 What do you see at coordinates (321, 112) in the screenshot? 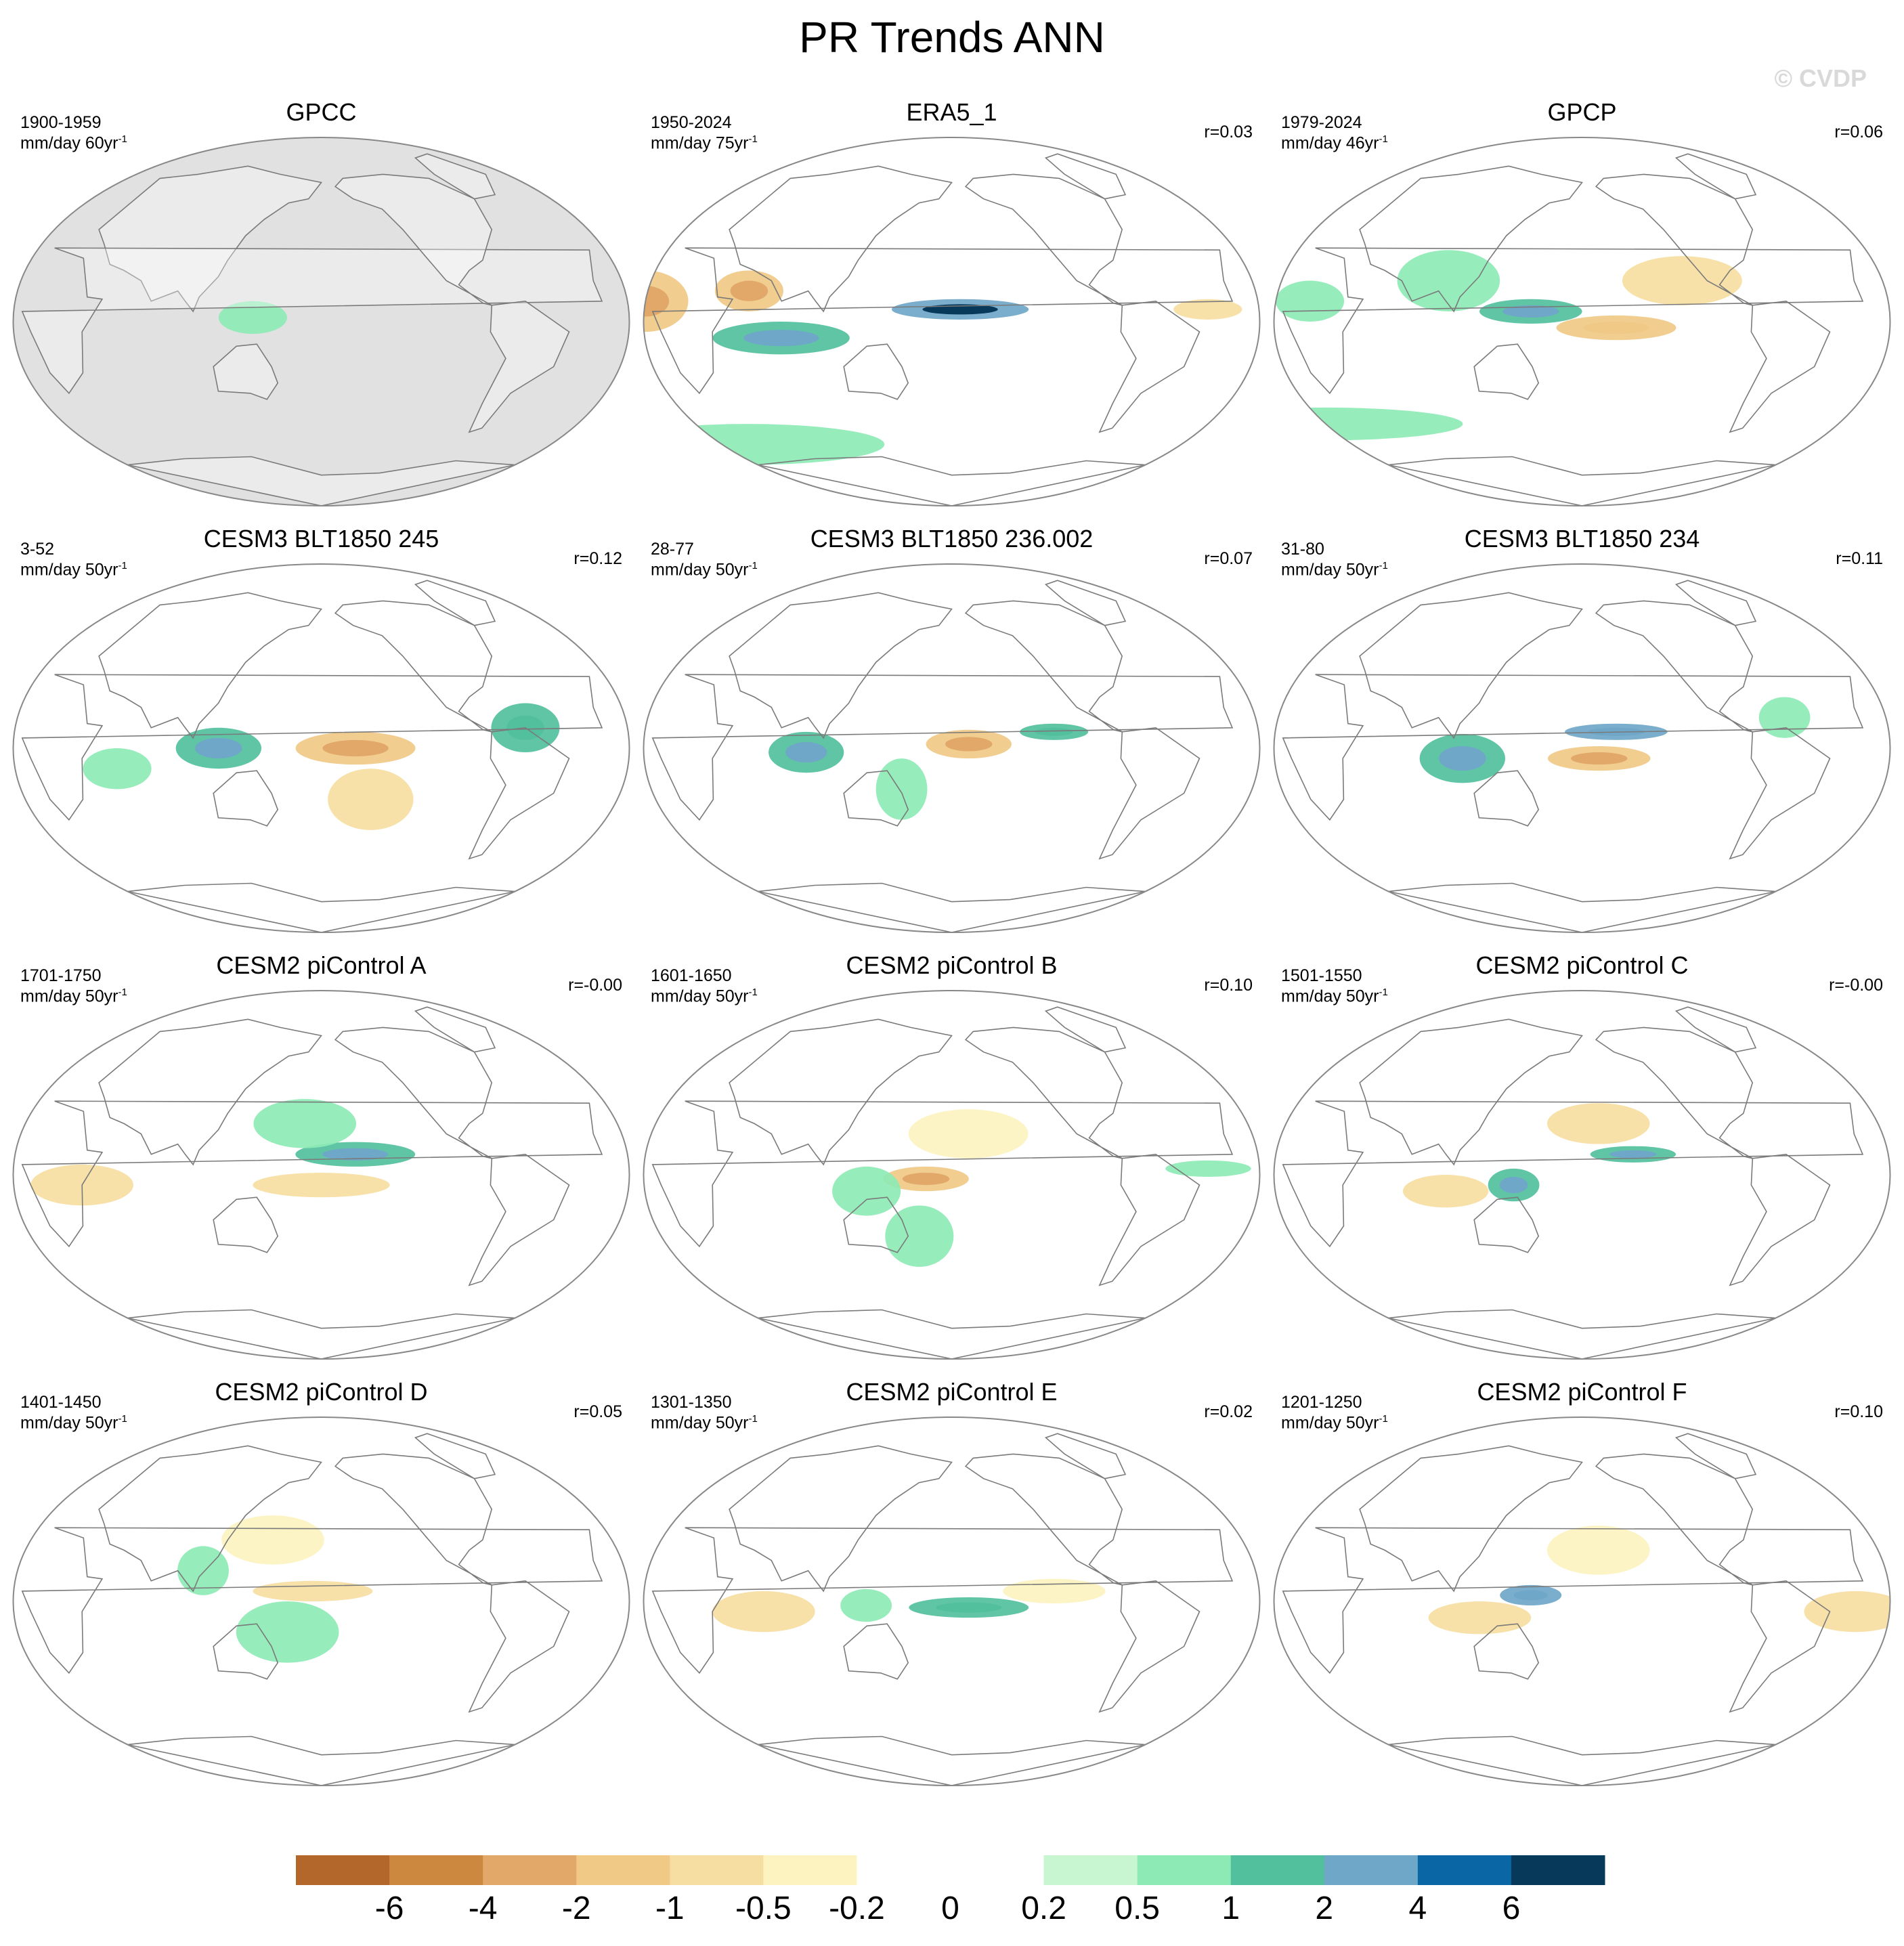
I see `panel-title: GPCC` at bounding box center [321, 112].